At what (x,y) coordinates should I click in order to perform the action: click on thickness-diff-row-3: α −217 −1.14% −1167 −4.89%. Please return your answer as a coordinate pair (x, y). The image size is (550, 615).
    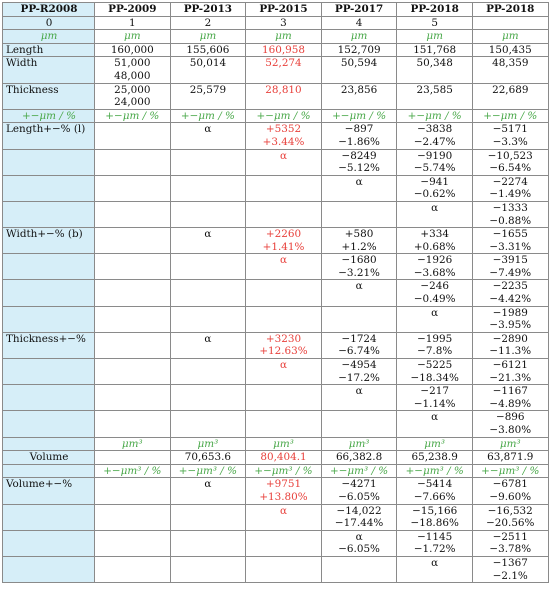
    Looking at the image, I should click on (275, 398).